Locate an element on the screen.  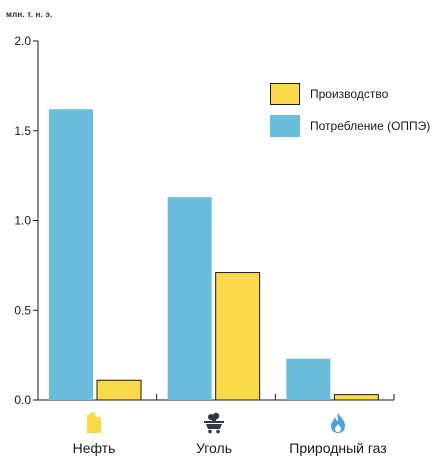
legend-item-production: Производство is located at coordinates (350, 94).